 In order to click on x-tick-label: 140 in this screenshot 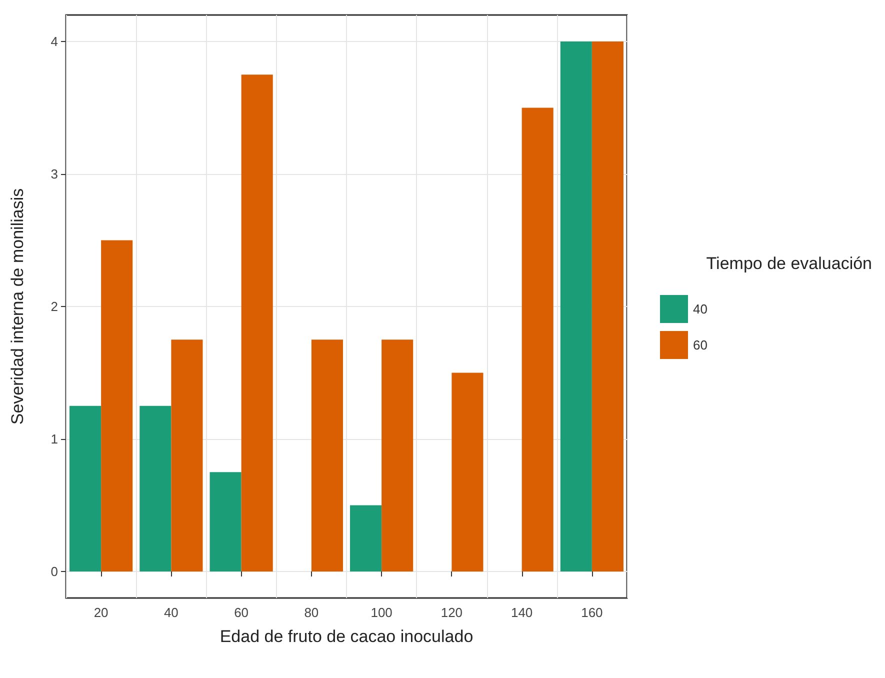, I will do `click(521, 612)`.